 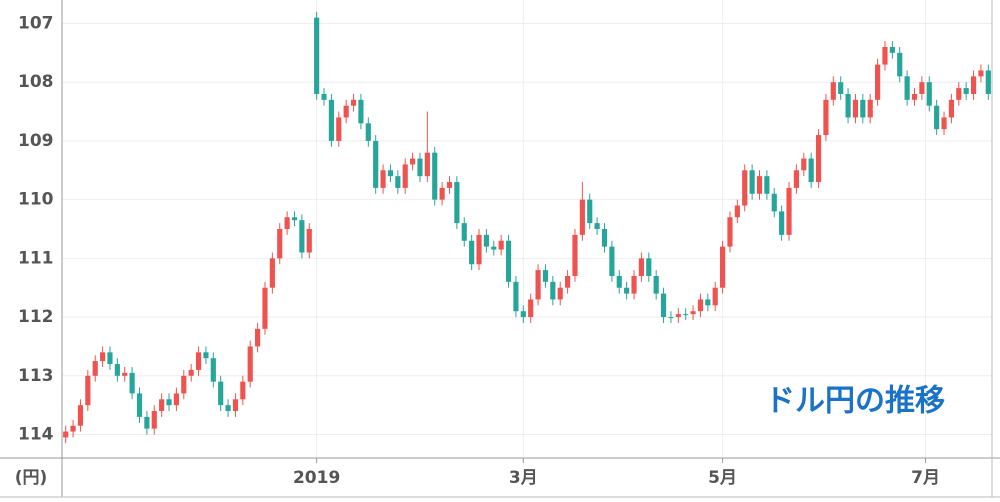 I want to click on x-tick-label: 5月, so click(x=722, y=478).